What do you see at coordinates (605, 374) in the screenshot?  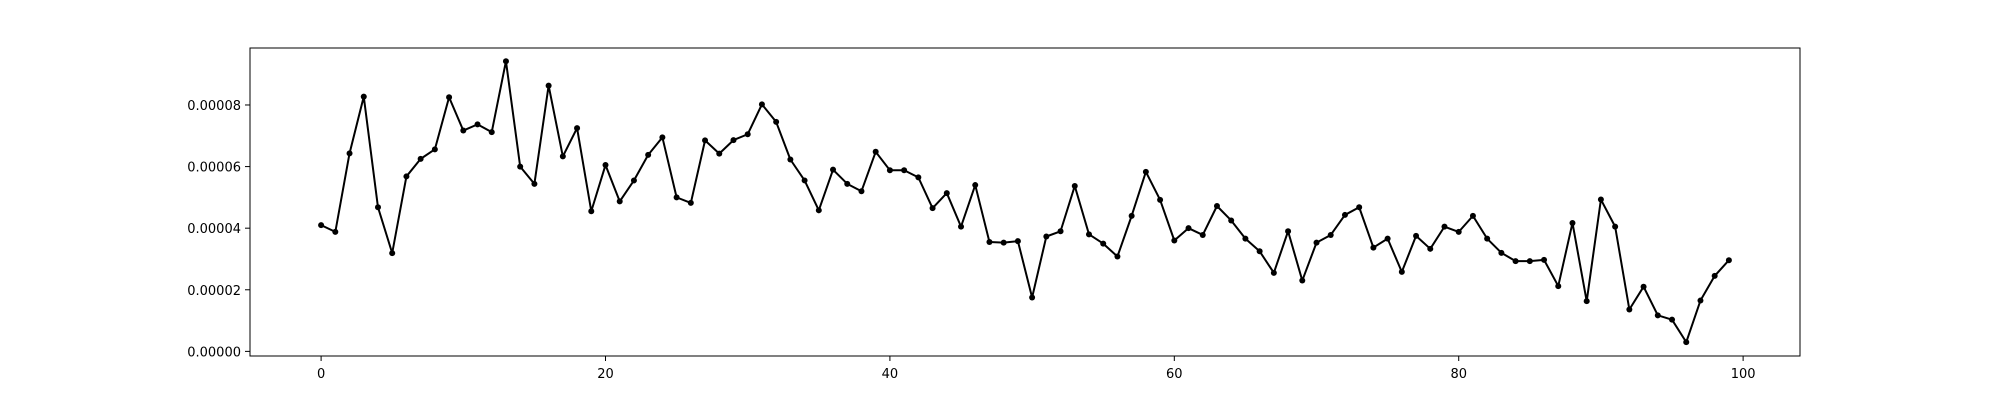 I see `x-tick-label: 20` at bounding box center [605, 374].